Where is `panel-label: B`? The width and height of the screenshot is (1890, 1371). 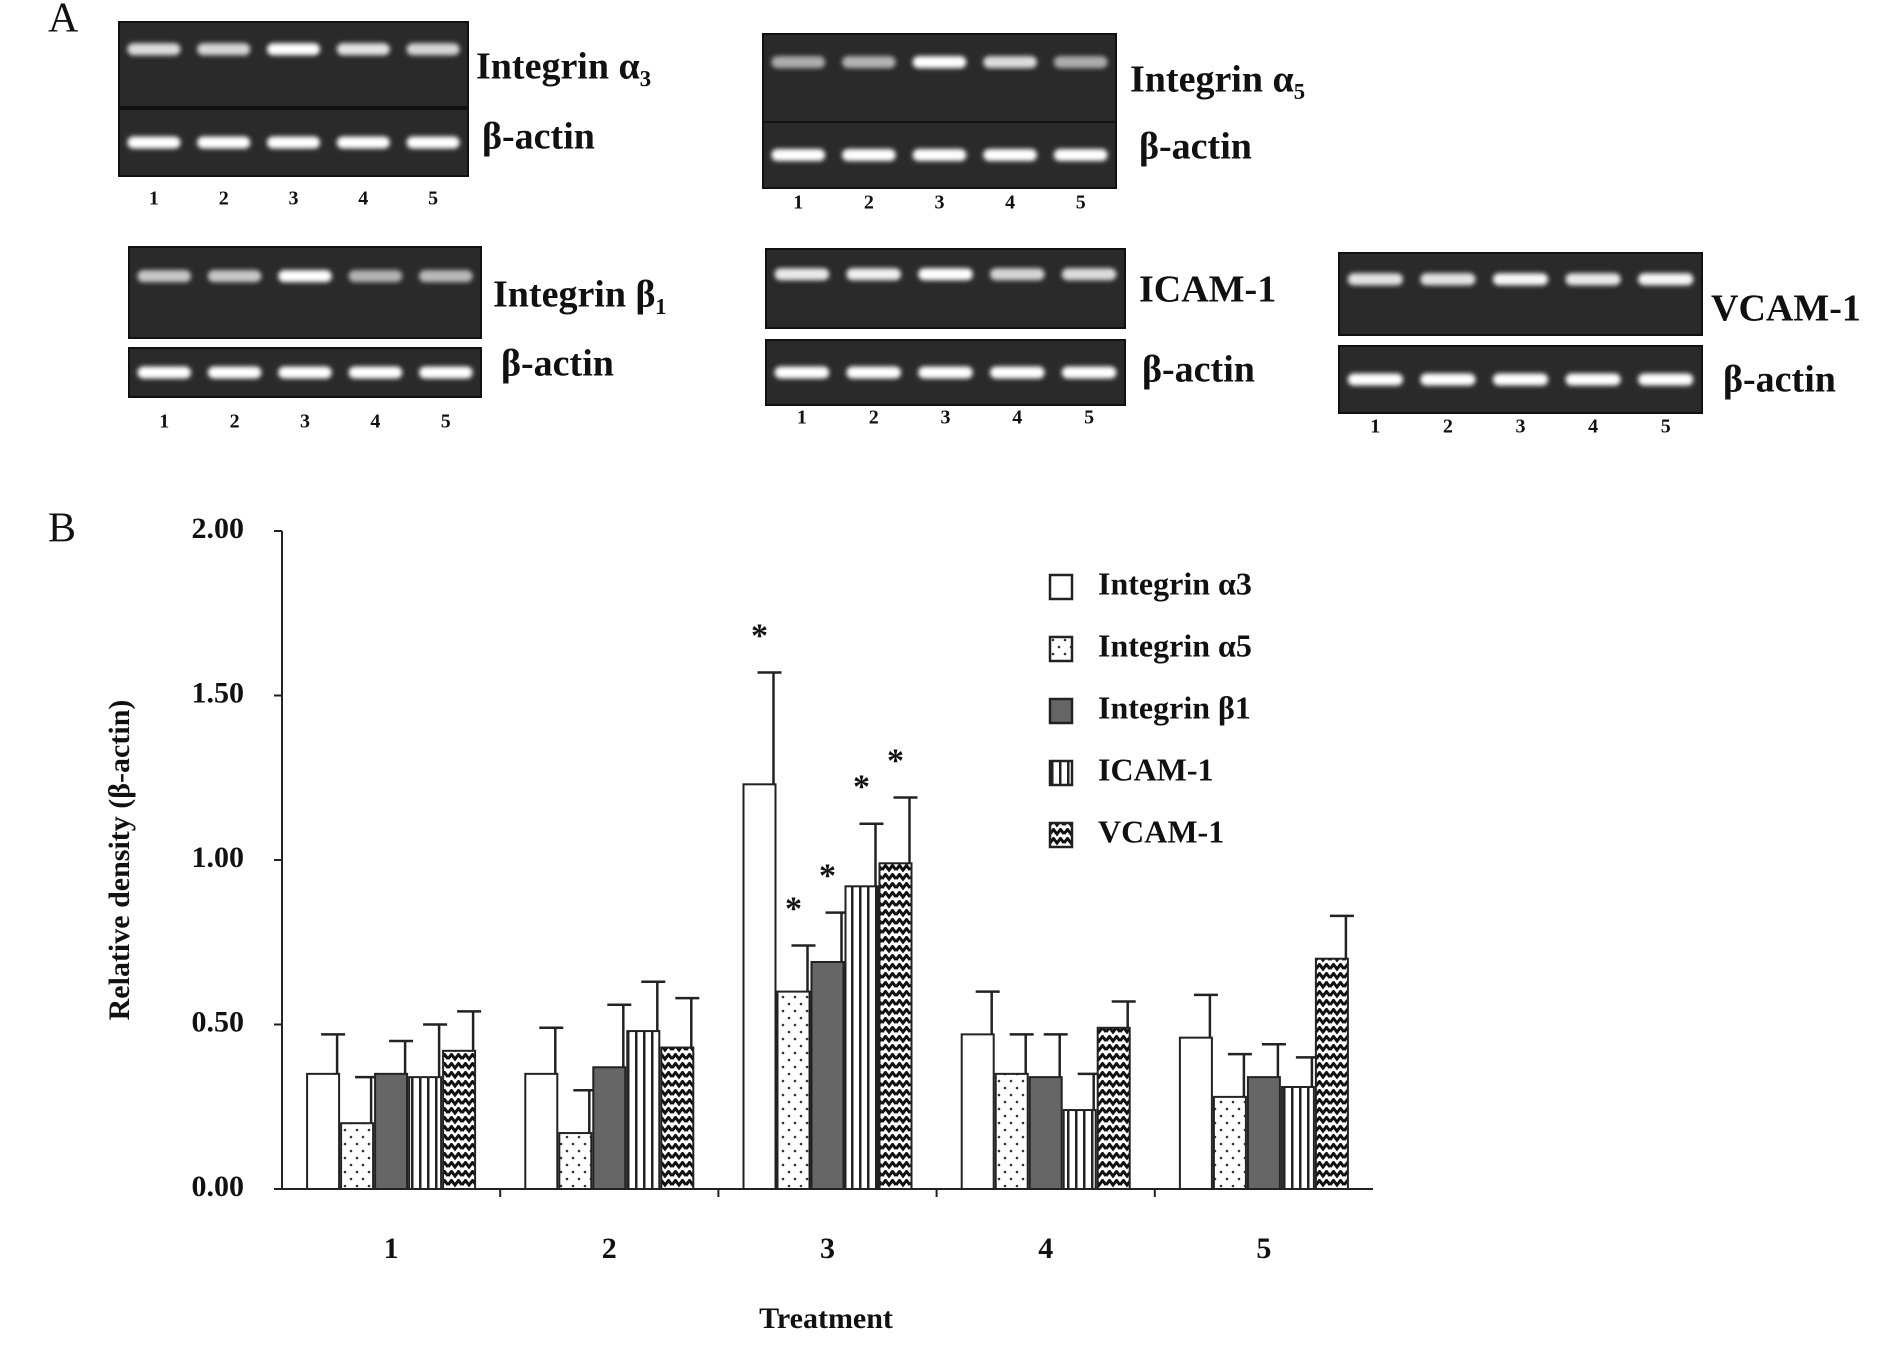
panel-label: B is located at coordinates (62, 529).